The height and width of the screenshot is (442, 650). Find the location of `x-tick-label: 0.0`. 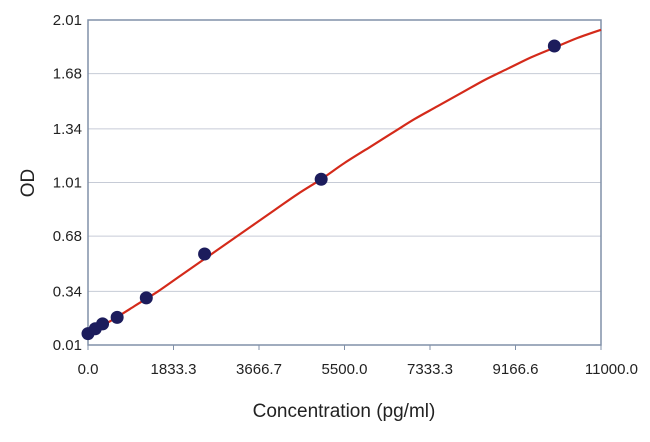

x-tick-label: 0.0 is located at coordinates (88, 369).